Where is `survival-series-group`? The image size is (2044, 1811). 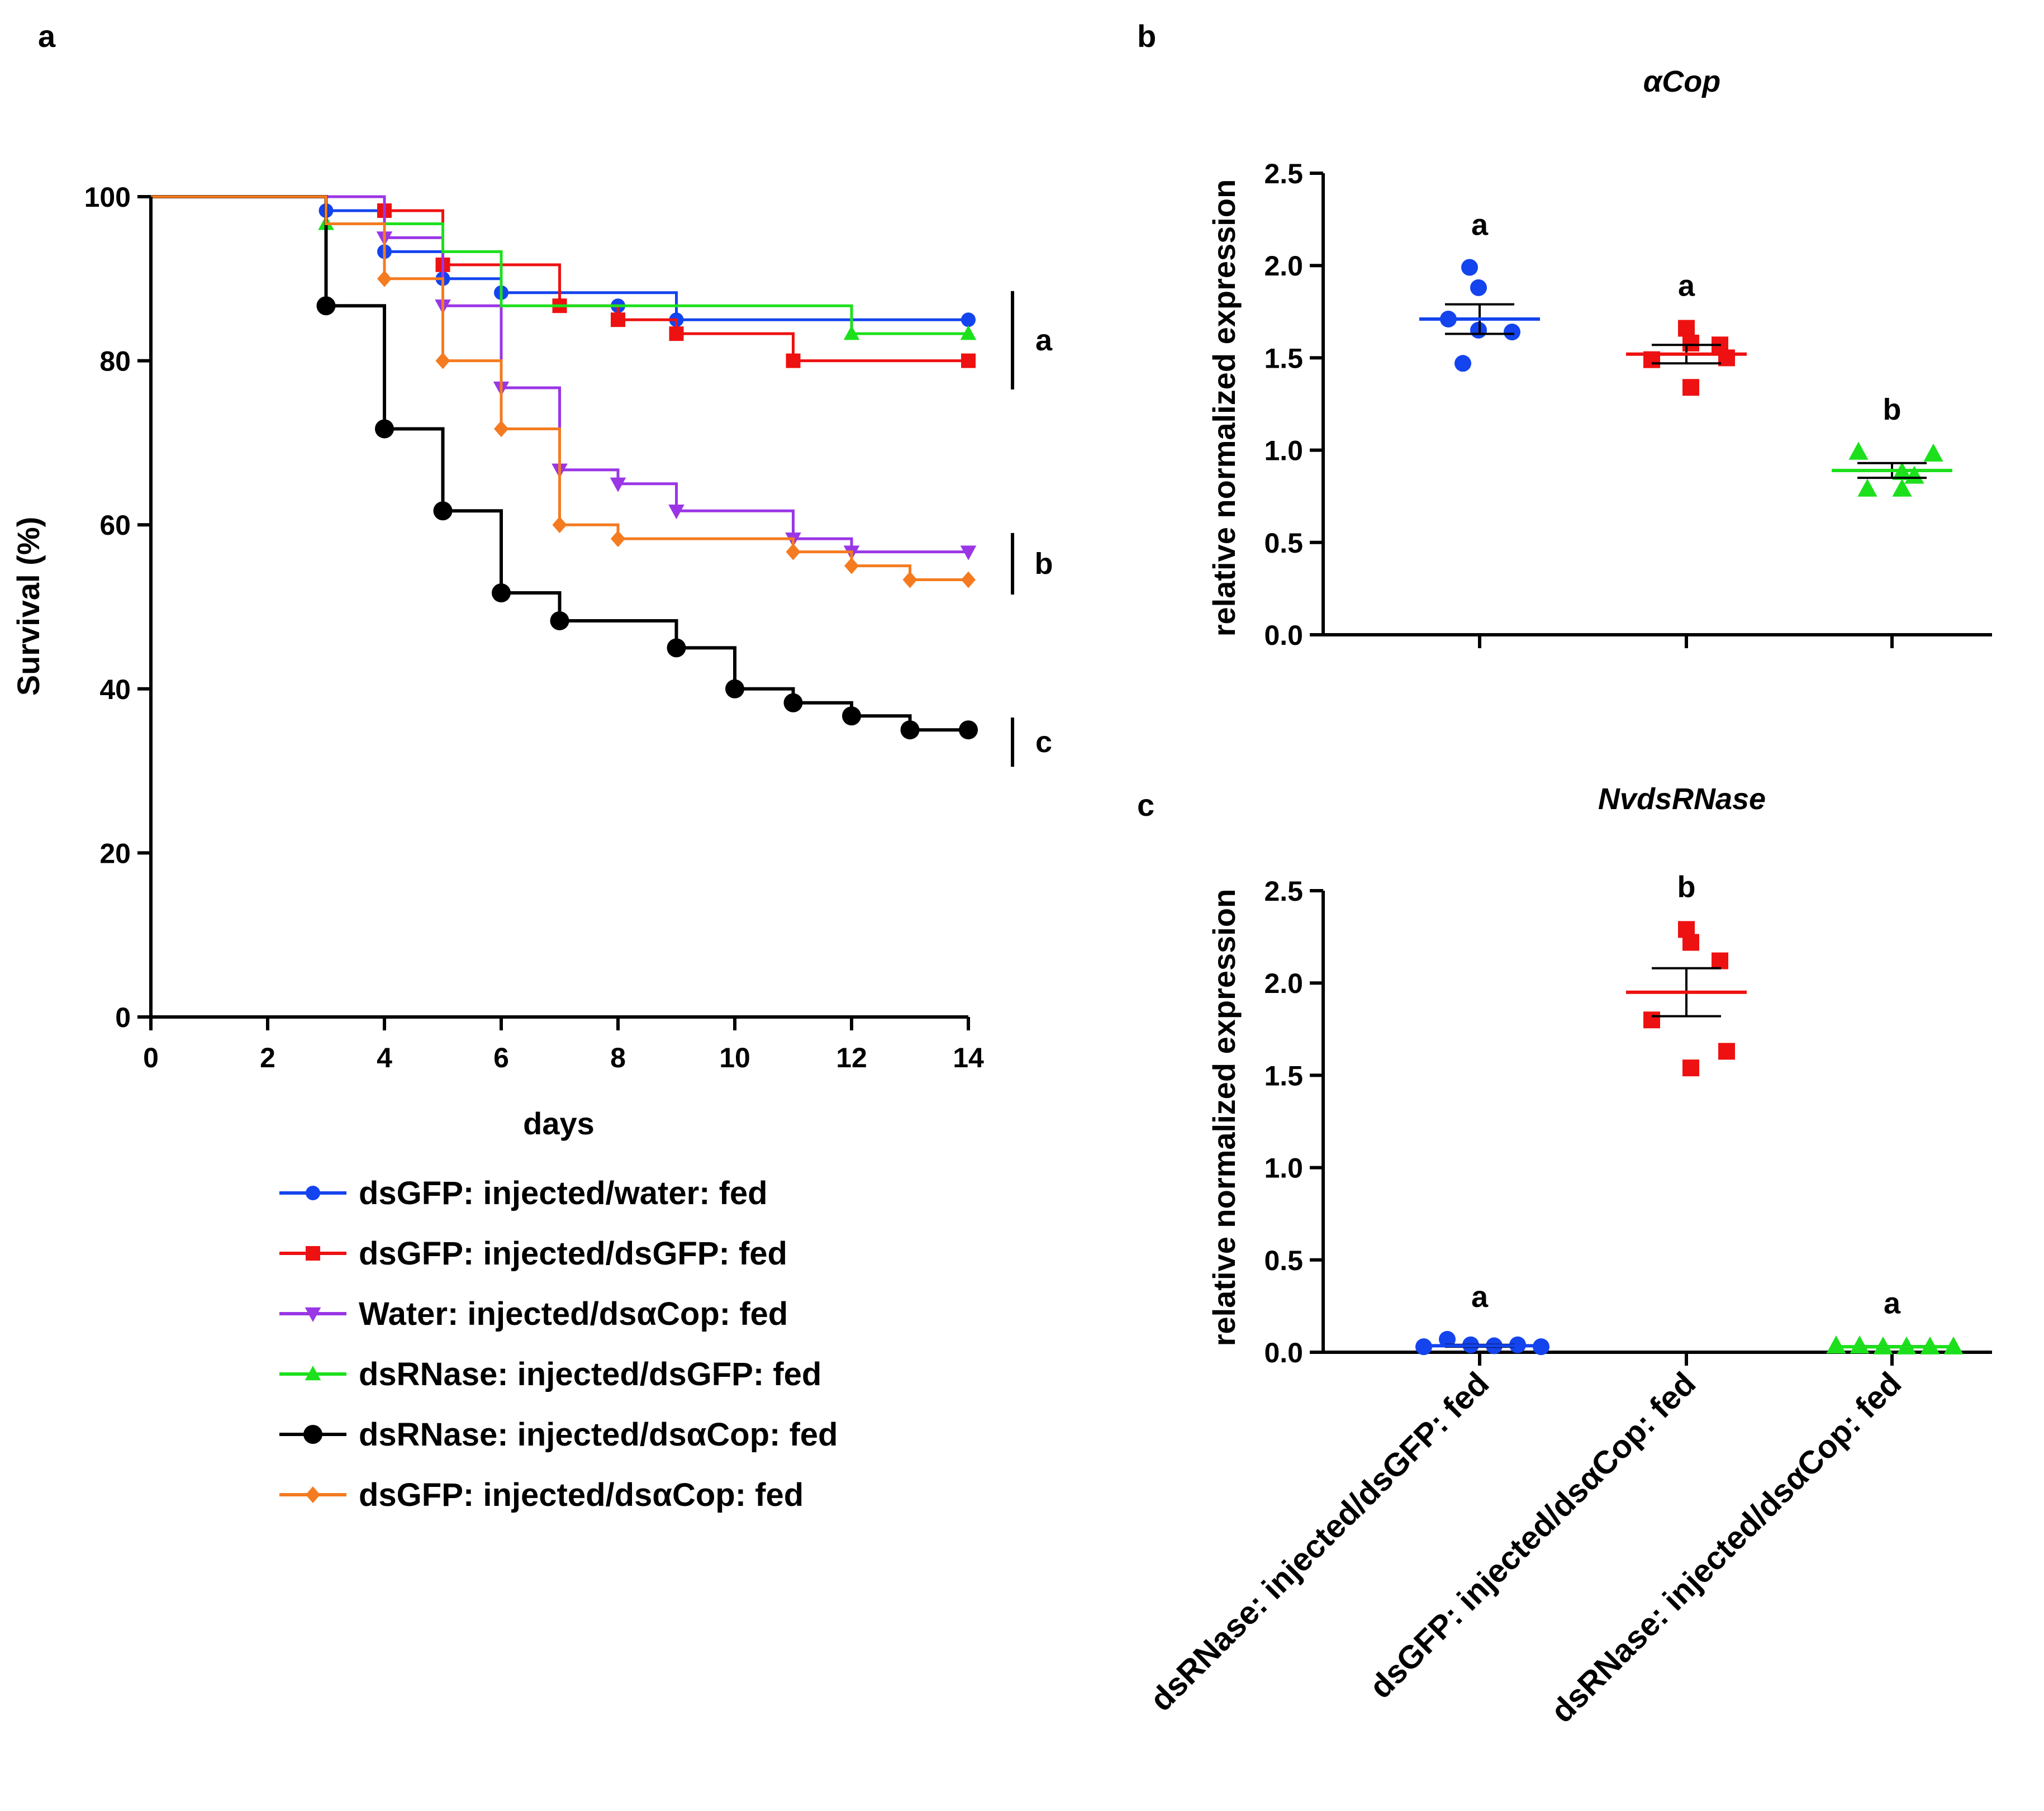 survival-series-group is located at coordinates (564, 467).